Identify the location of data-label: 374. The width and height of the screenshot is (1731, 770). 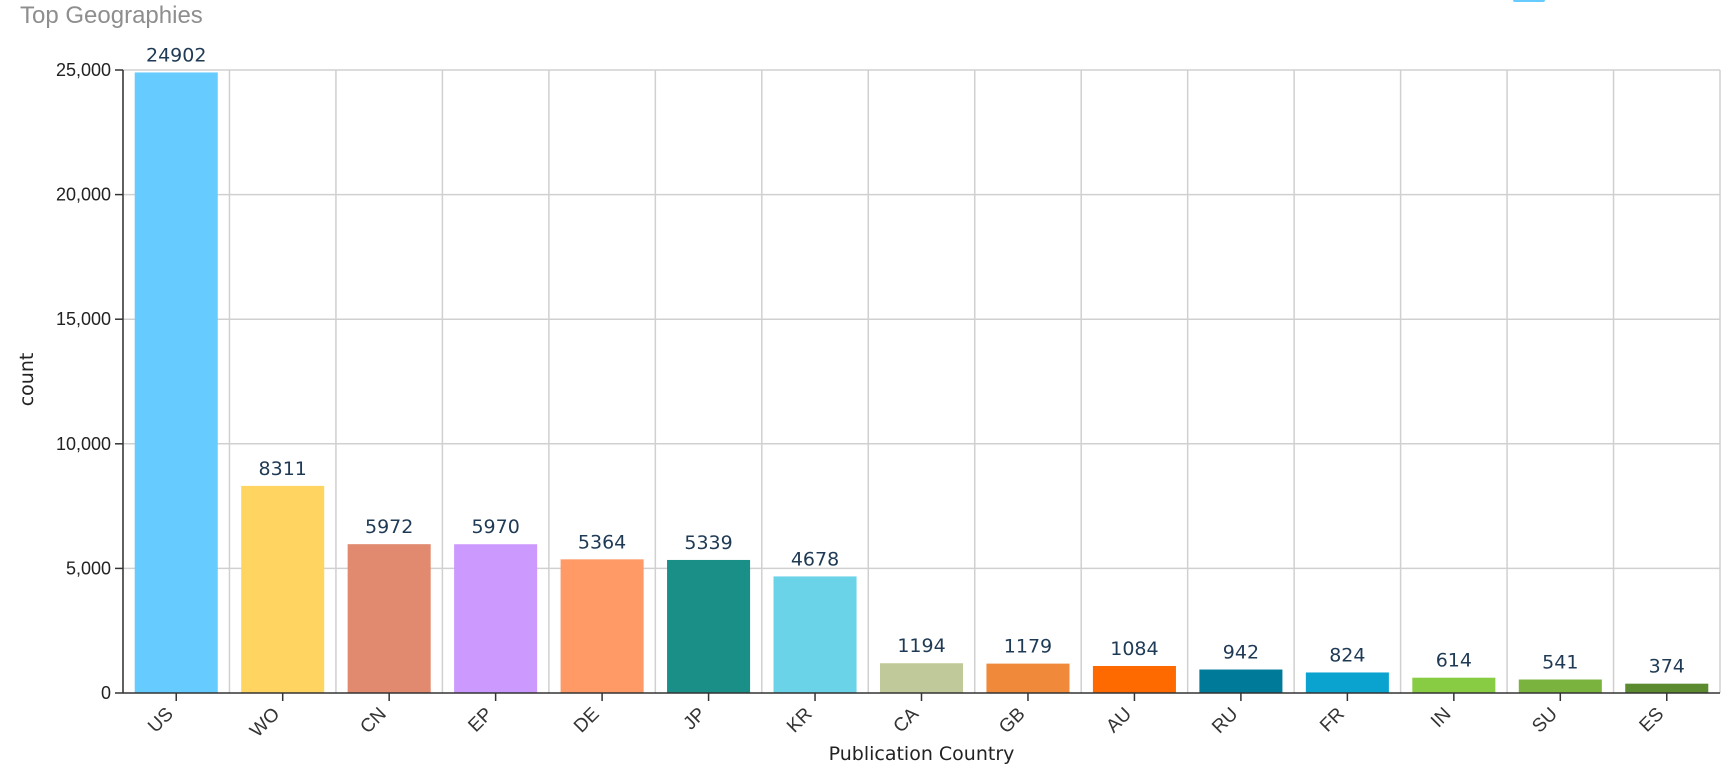
(1667, 667).